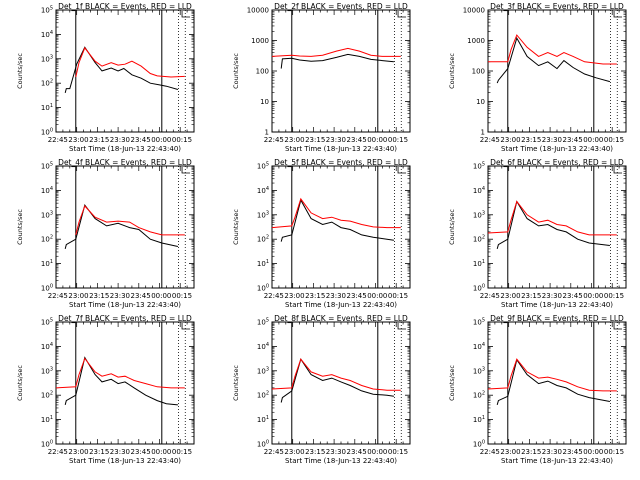 The width and height of the screenshot is (640, 480). Describe the element at coordinates (263, 370) in the screenshot. I see `y-tick-label: 10³` at that location.